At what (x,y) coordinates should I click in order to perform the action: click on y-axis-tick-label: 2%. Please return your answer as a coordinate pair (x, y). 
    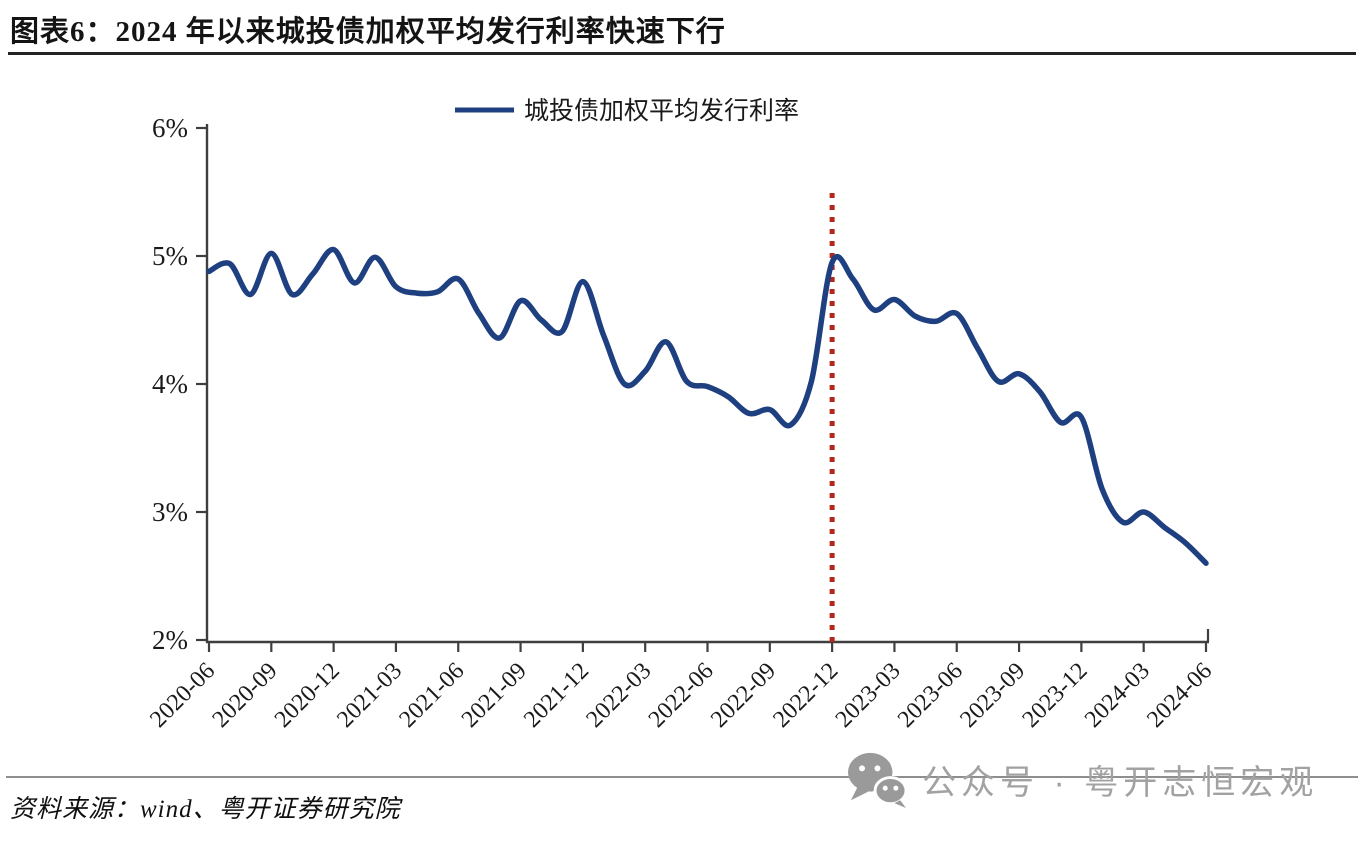
    Looking at the image, I should click on (170, 640).